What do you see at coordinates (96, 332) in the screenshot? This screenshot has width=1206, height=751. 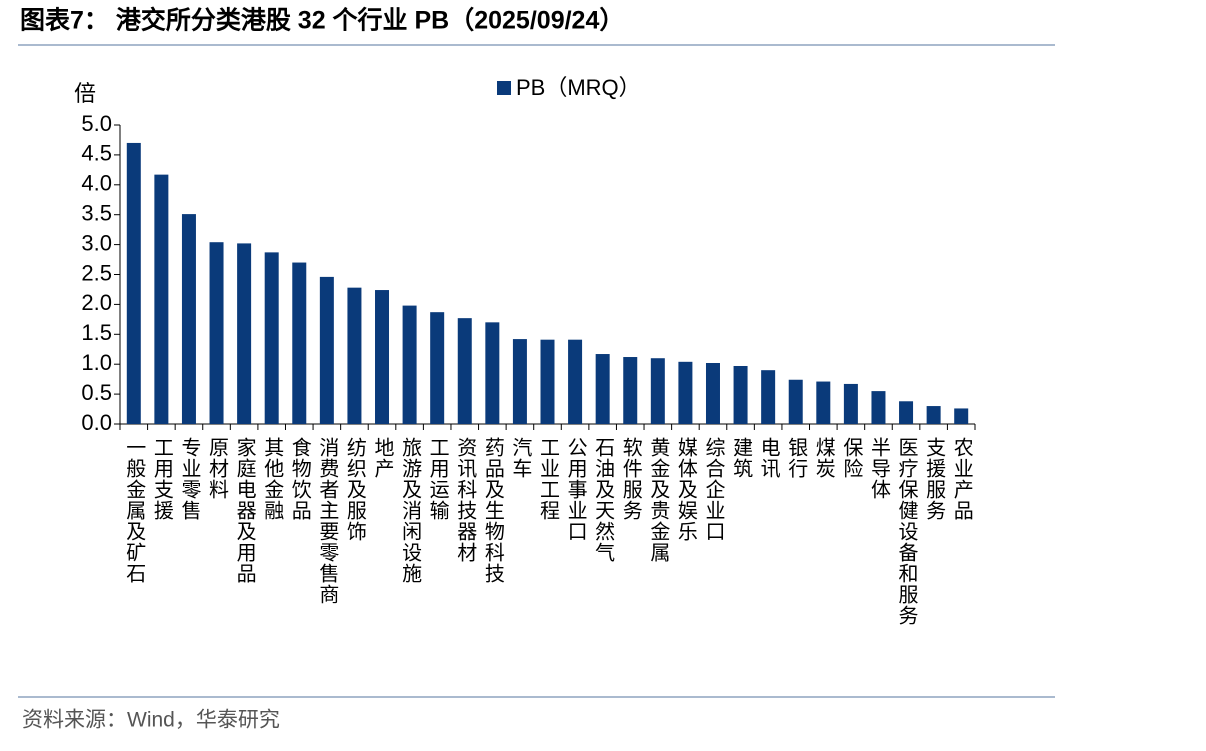 I see `y-tick-label: 1.5` at bounding box center [96, 332].